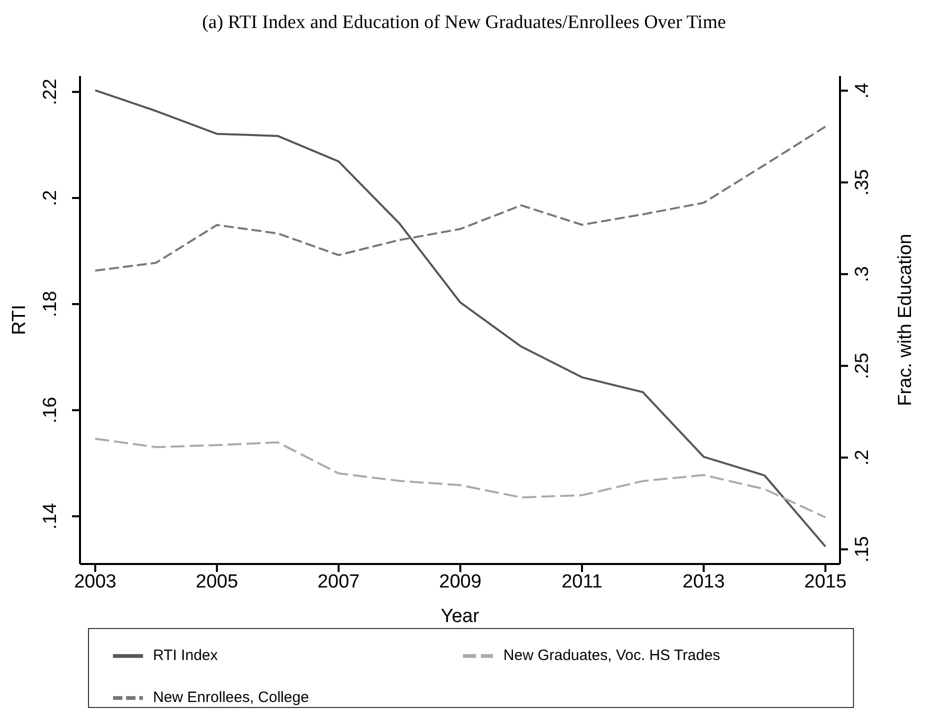 This screenshot has height=725, width=928. Describe the element at coordinates (50, 304) in the screenshot. I see `y-tick-label: .18` at that location.